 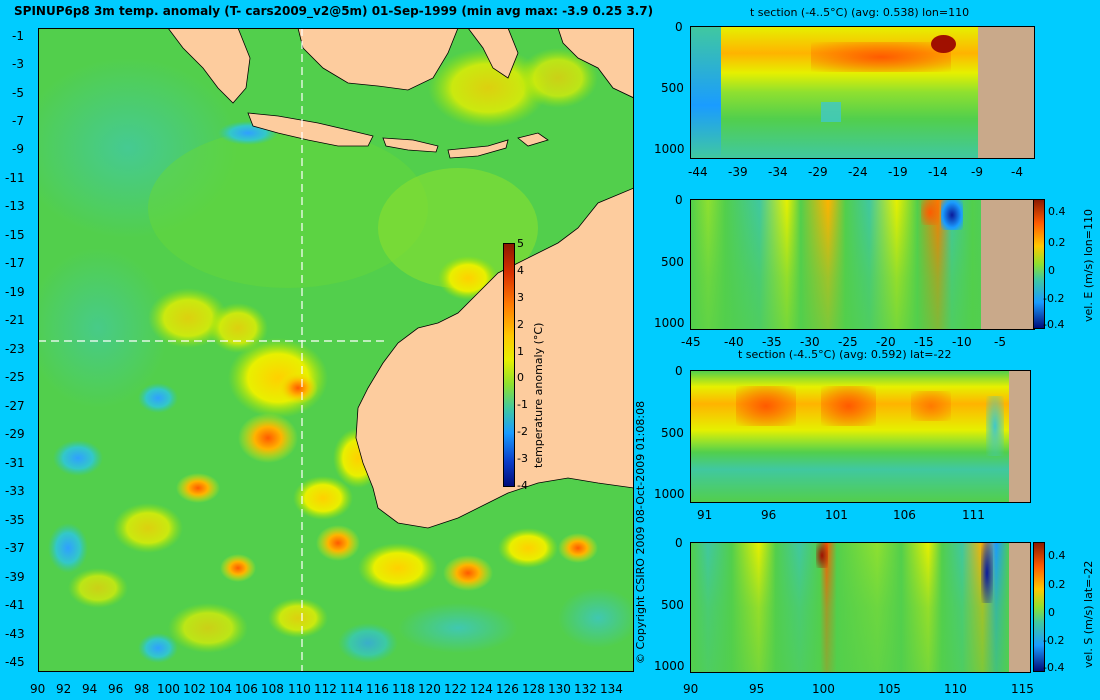 What do you see at coordinates (38, 689) in the screenshot?
I see `map-lon-tick: 90` at bounding box center [38, 689].